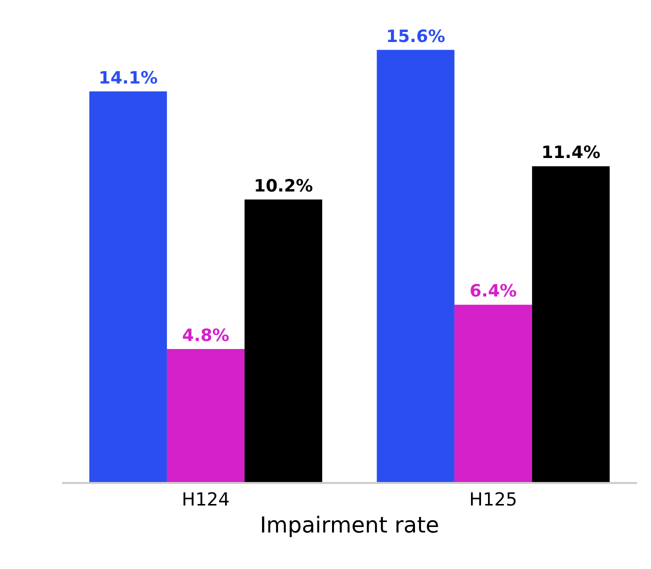  I want to click on x-tick-label: H125, so click(493, 499).